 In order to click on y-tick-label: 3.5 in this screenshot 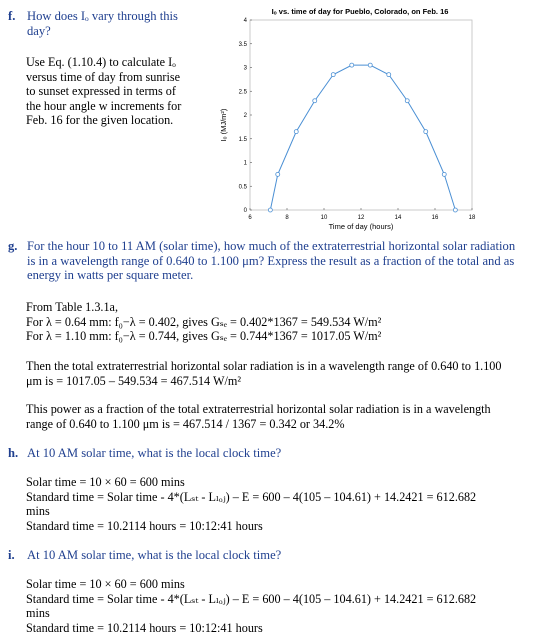, I will do `click(243, 45)`.